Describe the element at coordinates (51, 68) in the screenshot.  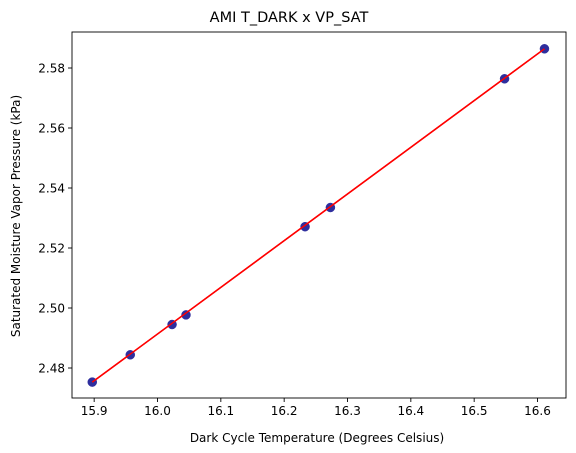
I see `y-tick-label: 2.58` at that location.